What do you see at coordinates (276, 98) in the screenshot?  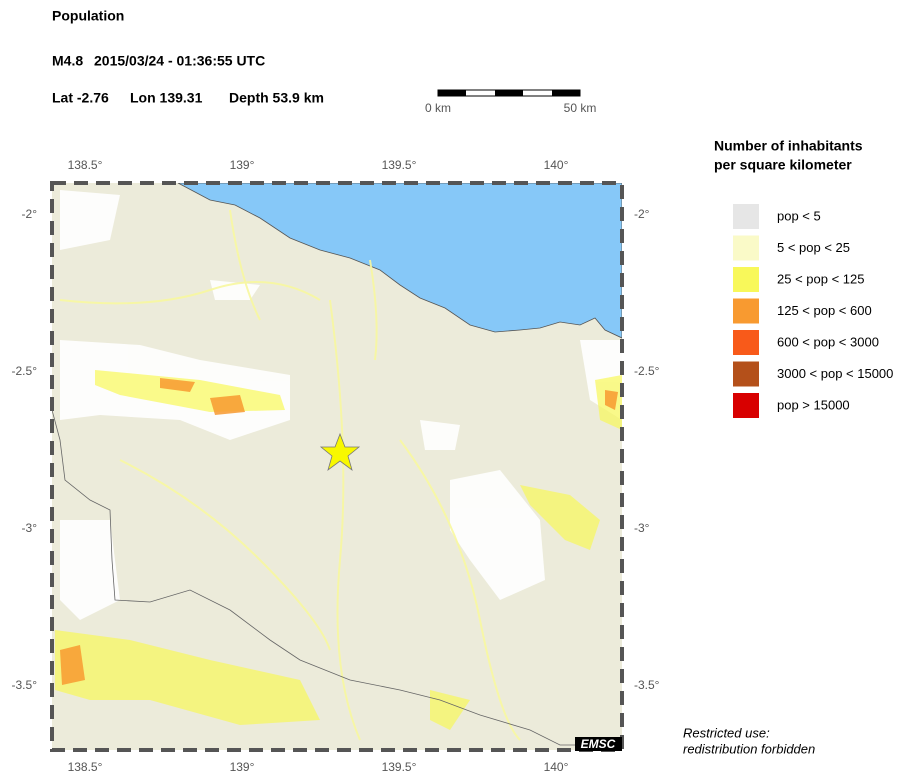 I see `depth: Depth 53.9 km` at bounding box center [276, 98].